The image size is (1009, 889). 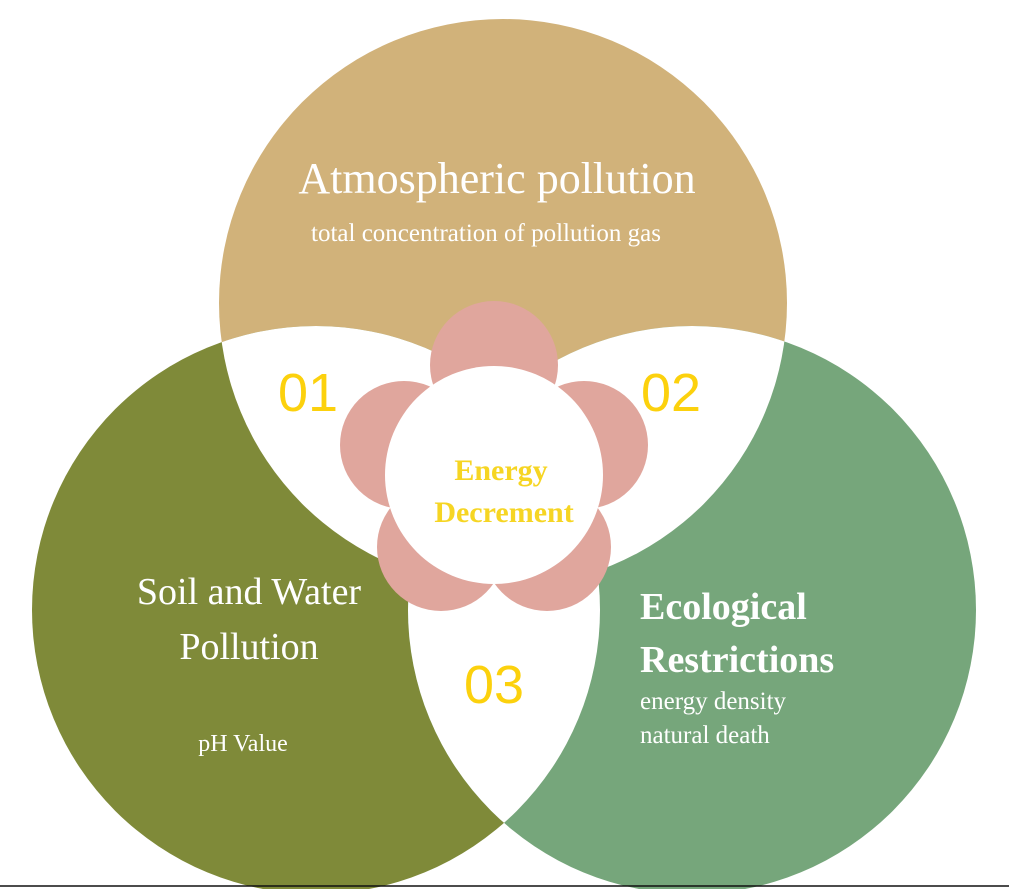 I want to click on center-label-line2: Decrement, so click(x=503, y=512).